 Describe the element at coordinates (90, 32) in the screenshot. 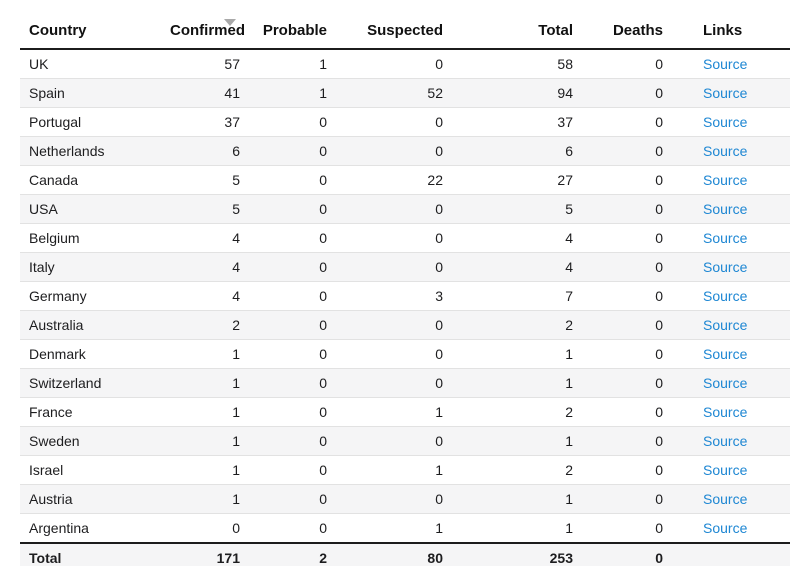

I see `column-header-country: Country` at that location.